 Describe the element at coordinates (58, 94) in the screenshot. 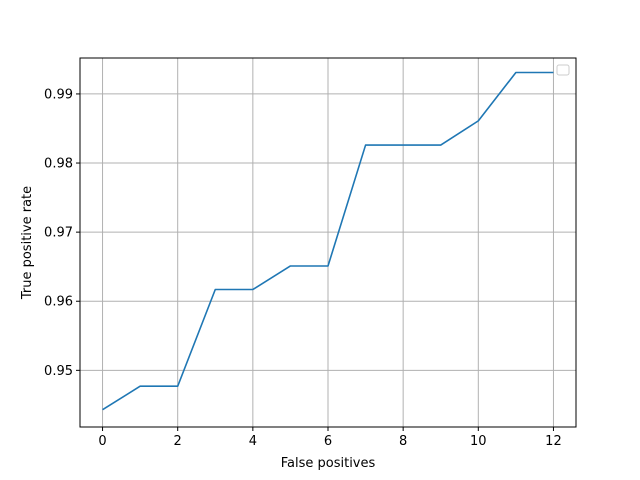

I see `y-tick-label: 0.99` at that location.